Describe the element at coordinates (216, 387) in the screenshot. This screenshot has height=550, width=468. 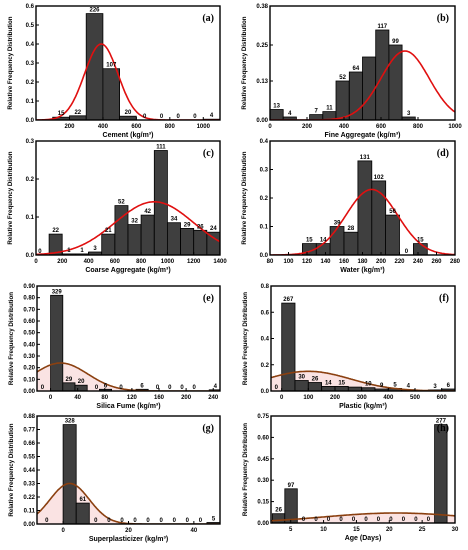
I see `data-label: 4` at that location.